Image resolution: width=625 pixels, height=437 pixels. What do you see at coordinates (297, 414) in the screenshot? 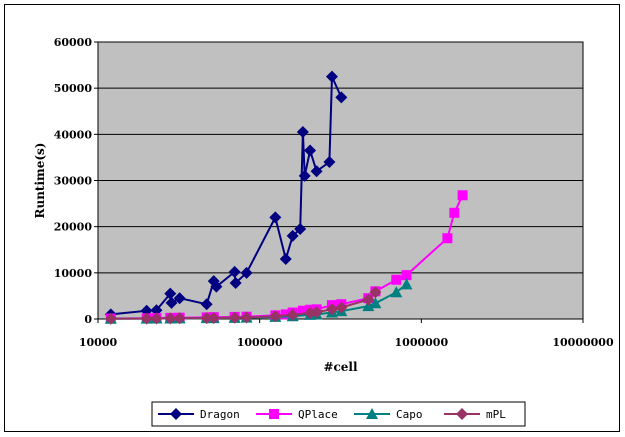
I see `legend-item-qplace: QPlace` at bounding box center [297, 414].